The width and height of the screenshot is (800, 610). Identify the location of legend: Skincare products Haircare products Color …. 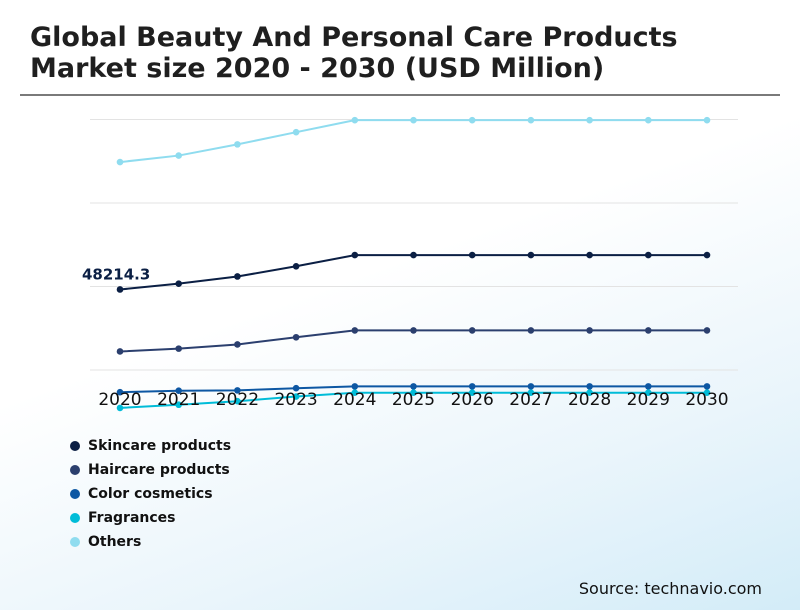
(150, 494).